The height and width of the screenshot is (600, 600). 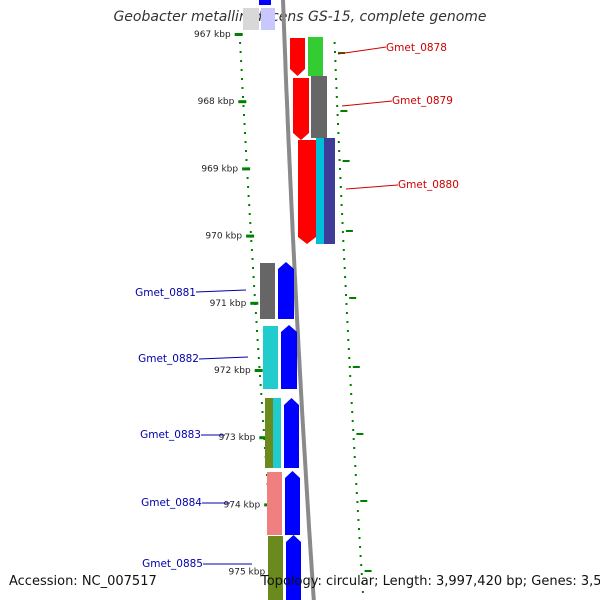 I want to click on kbp-tick-label: 974 kbp, so click(x=242, y=505).